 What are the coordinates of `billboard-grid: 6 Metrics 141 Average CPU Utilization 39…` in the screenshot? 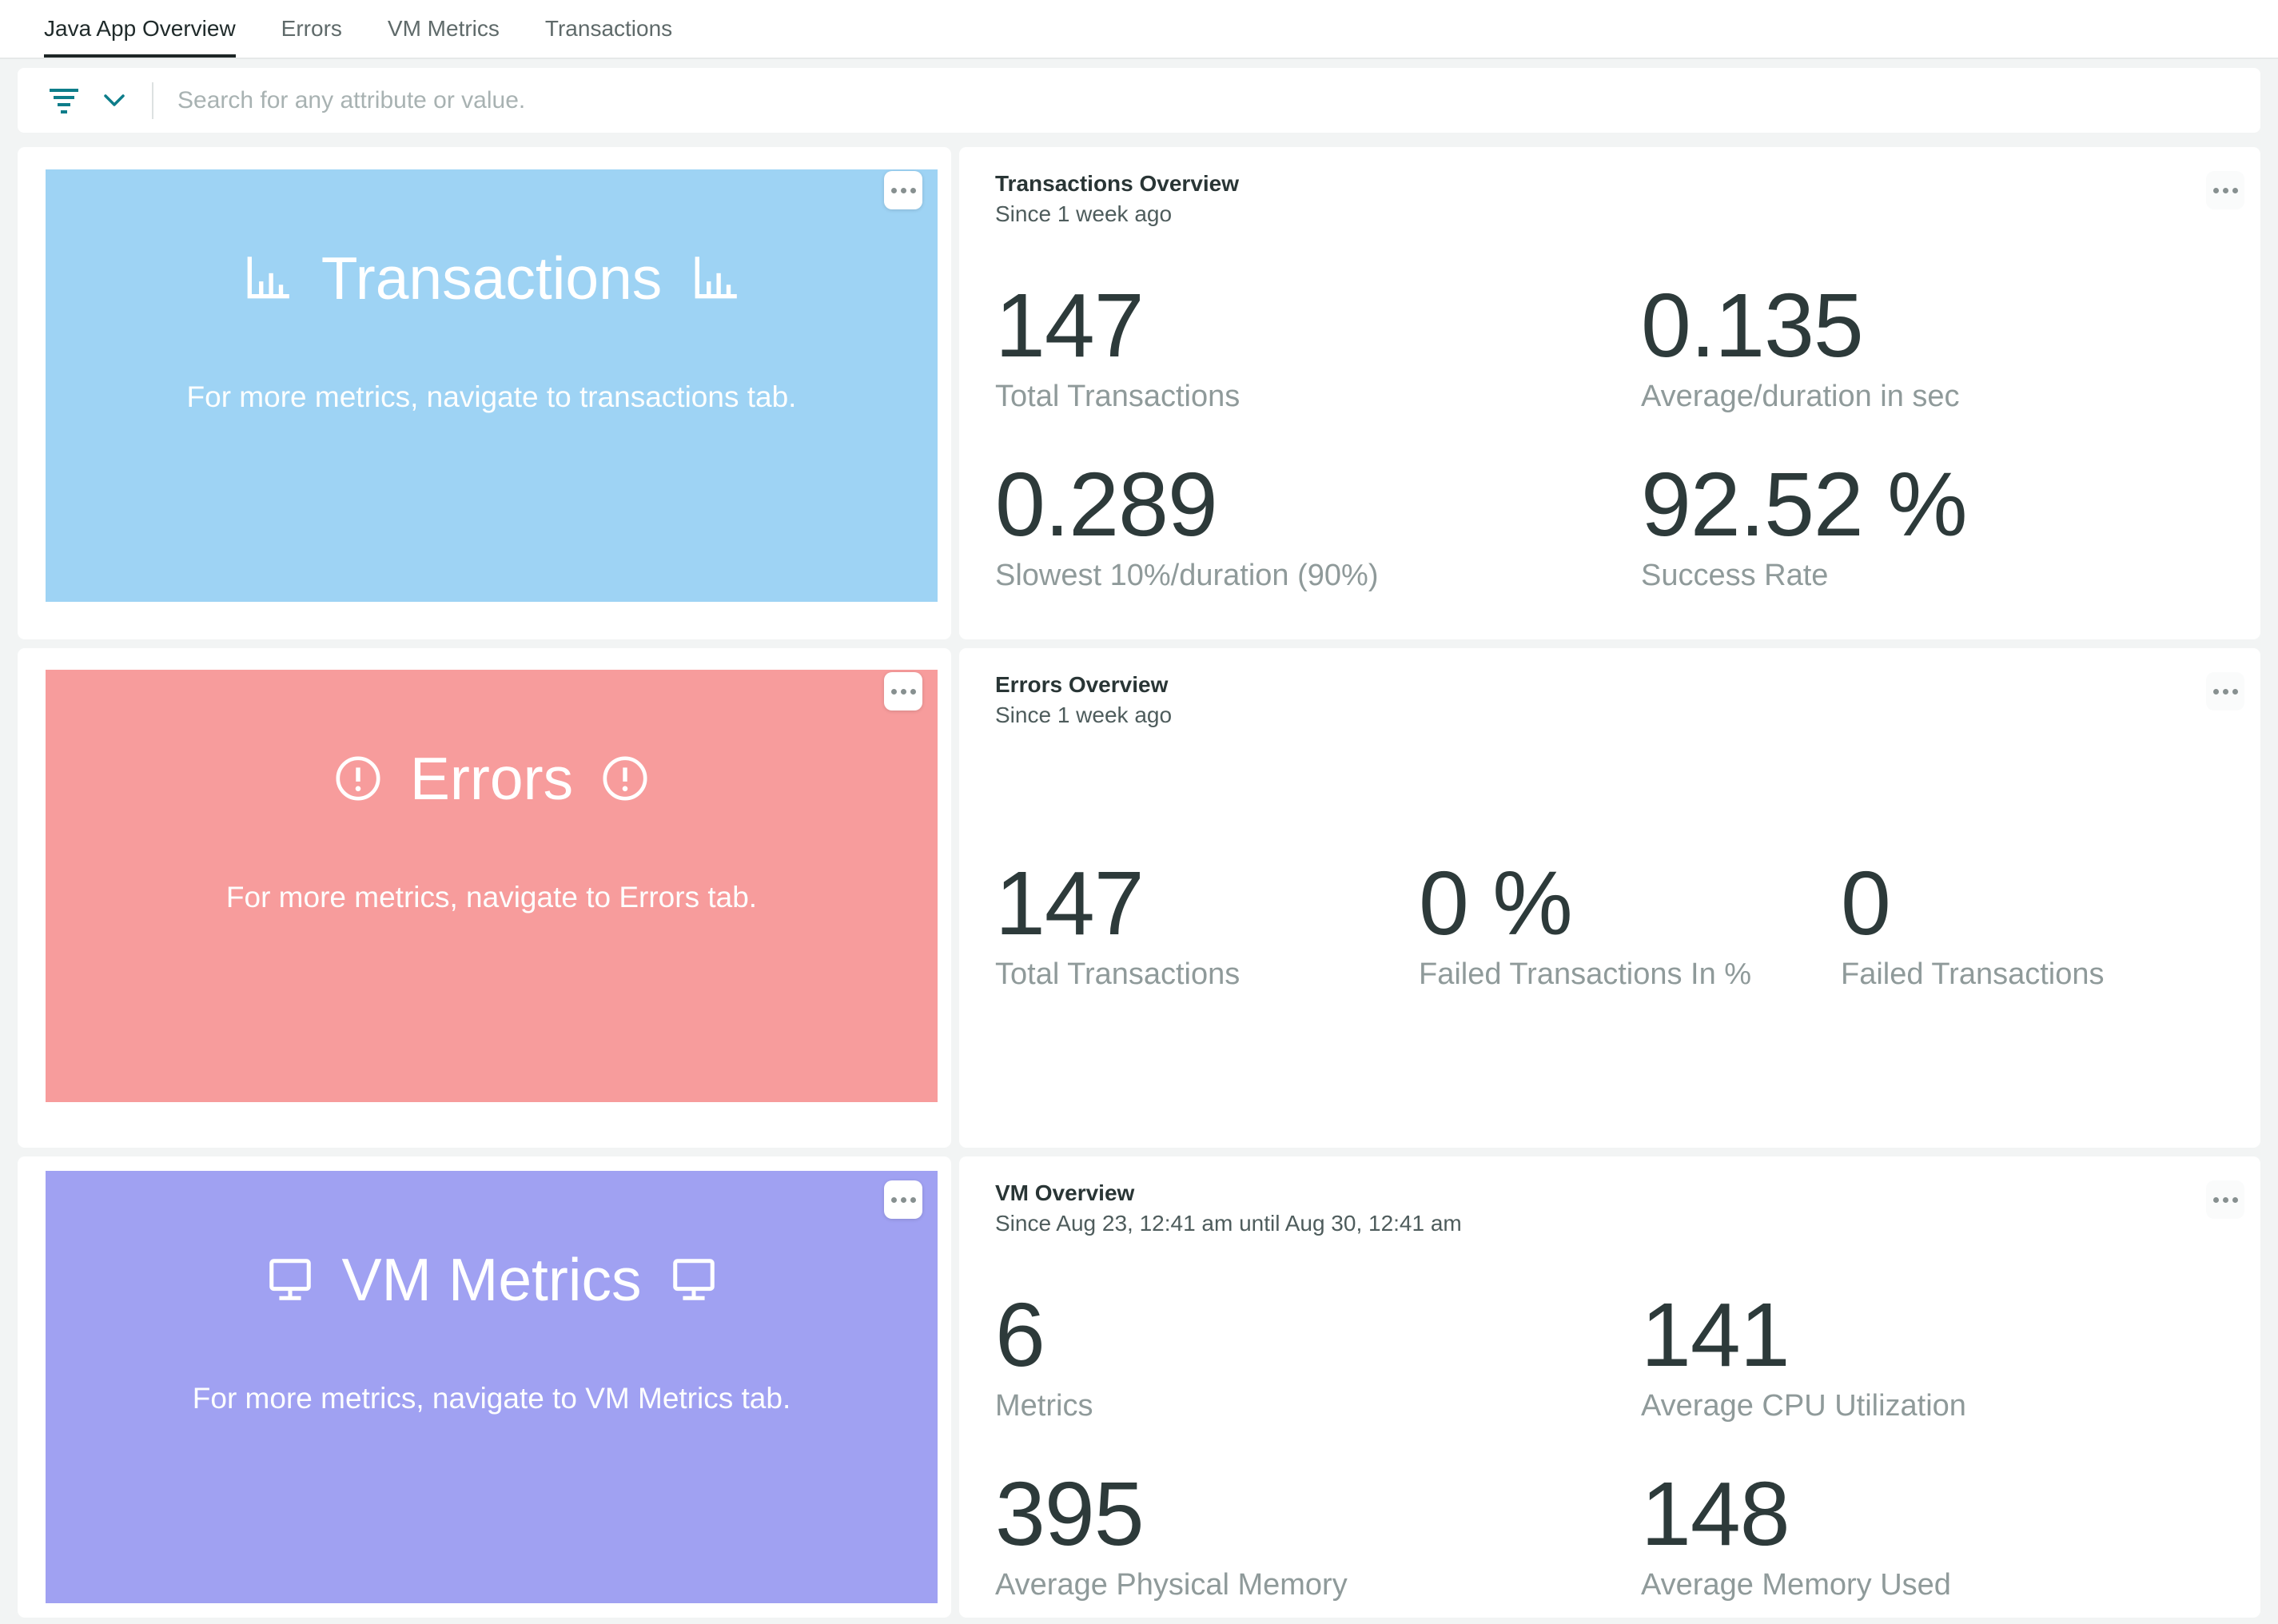 It's located at (1627, 1445).